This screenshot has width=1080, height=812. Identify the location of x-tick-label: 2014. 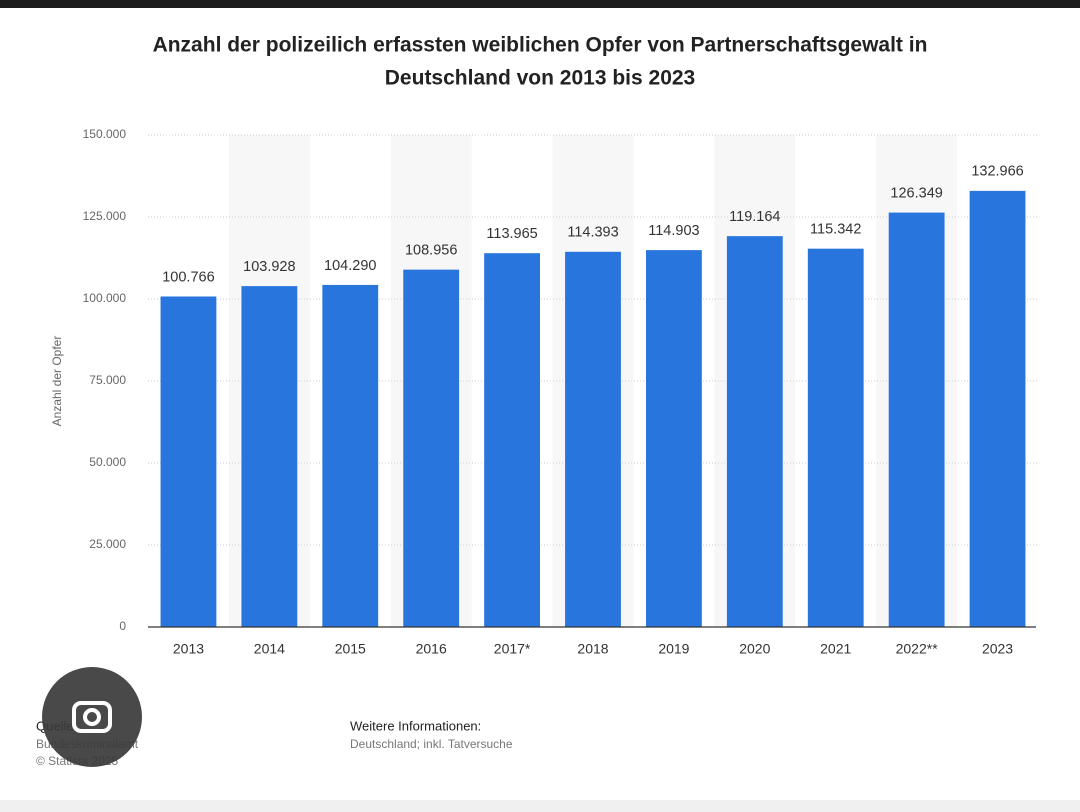
(269, 649).